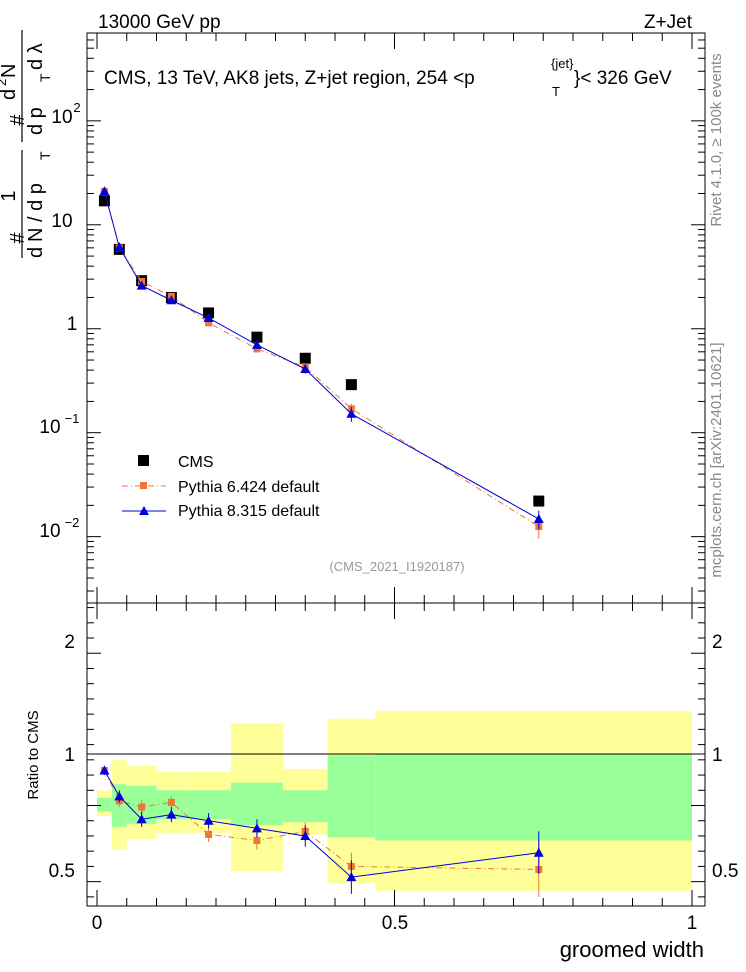 This screenshot has height=972, width=746. What do you see at coordinates (49, 427) in the screenshot?
I see `ytick-label-0.1: 10` at bounding box center [49, 427].